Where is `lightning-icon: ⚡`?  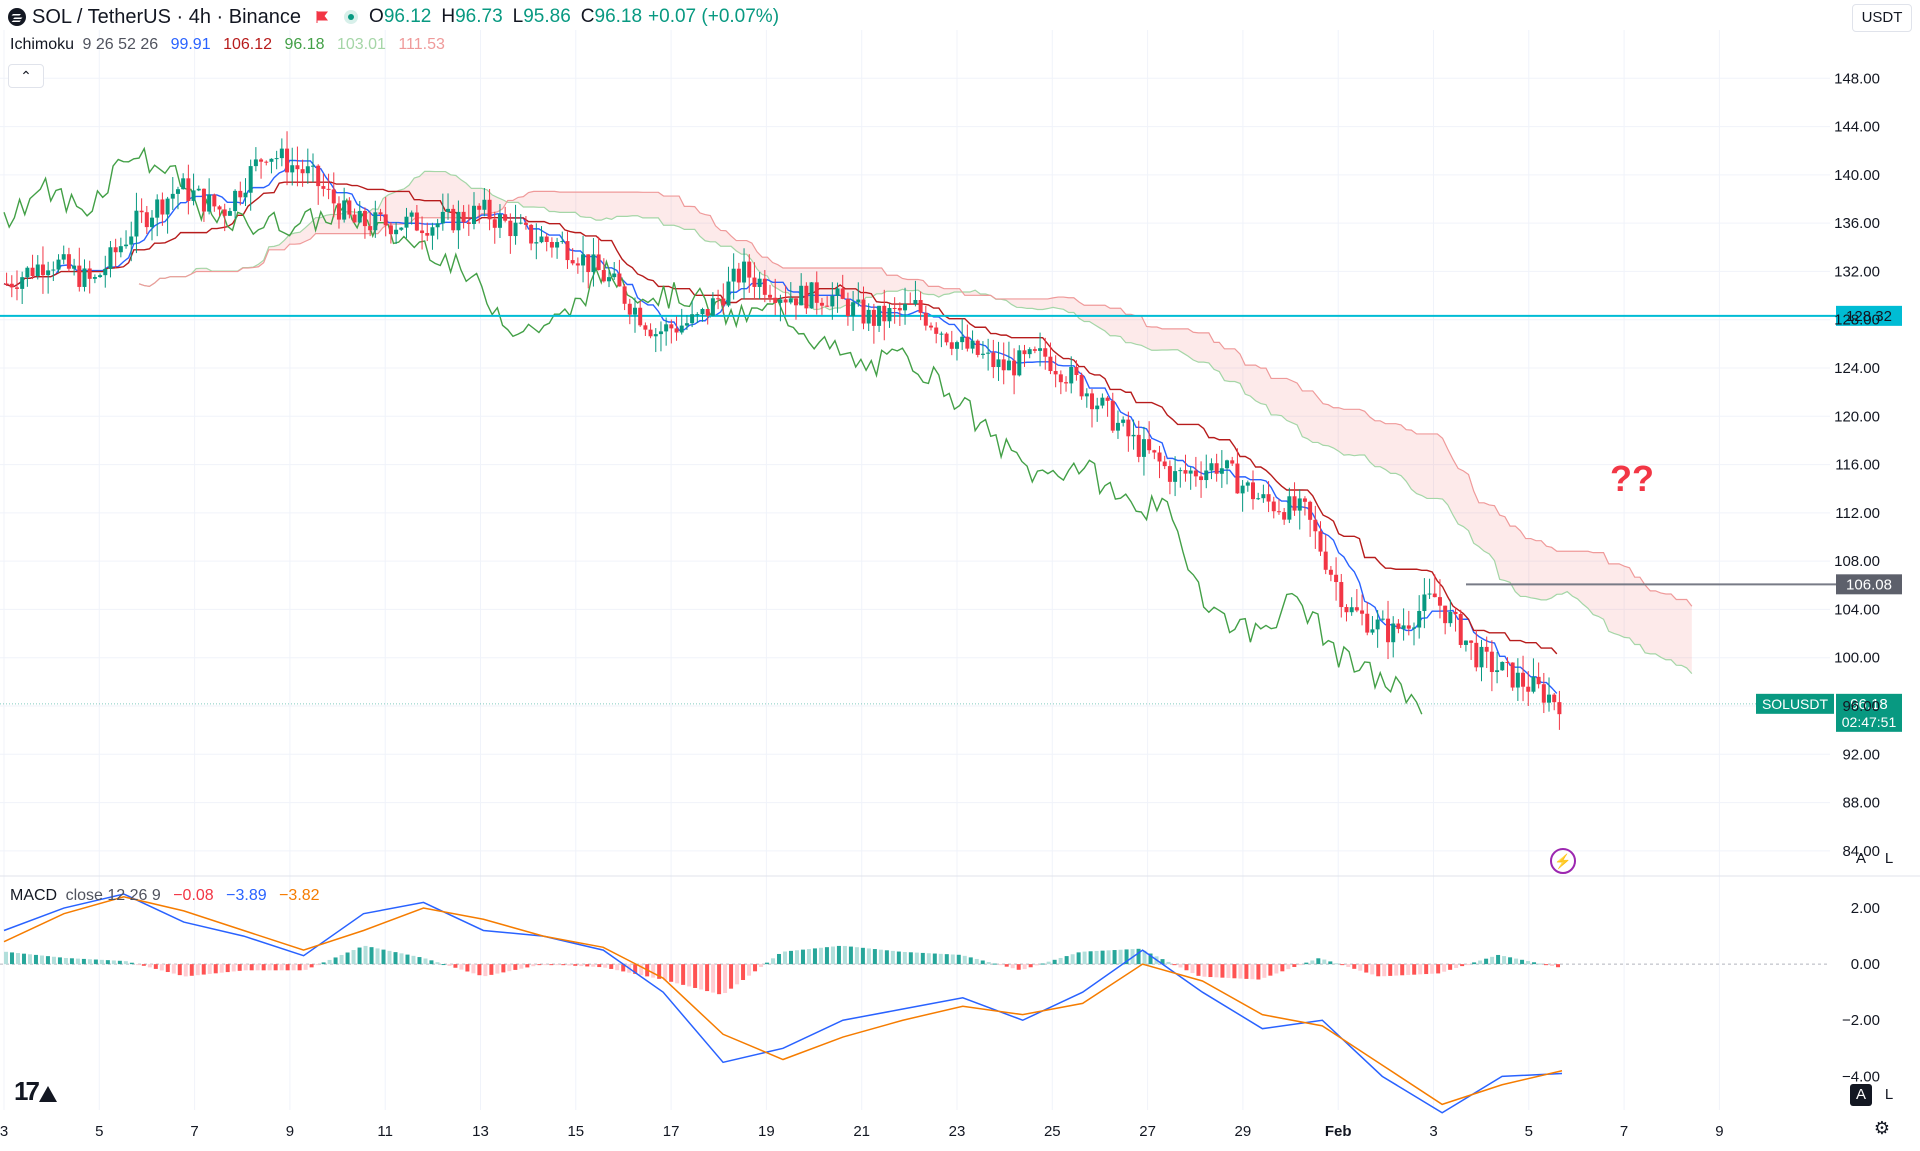
lightning-icon: ⚡ is located at coordinates (1563, 861).